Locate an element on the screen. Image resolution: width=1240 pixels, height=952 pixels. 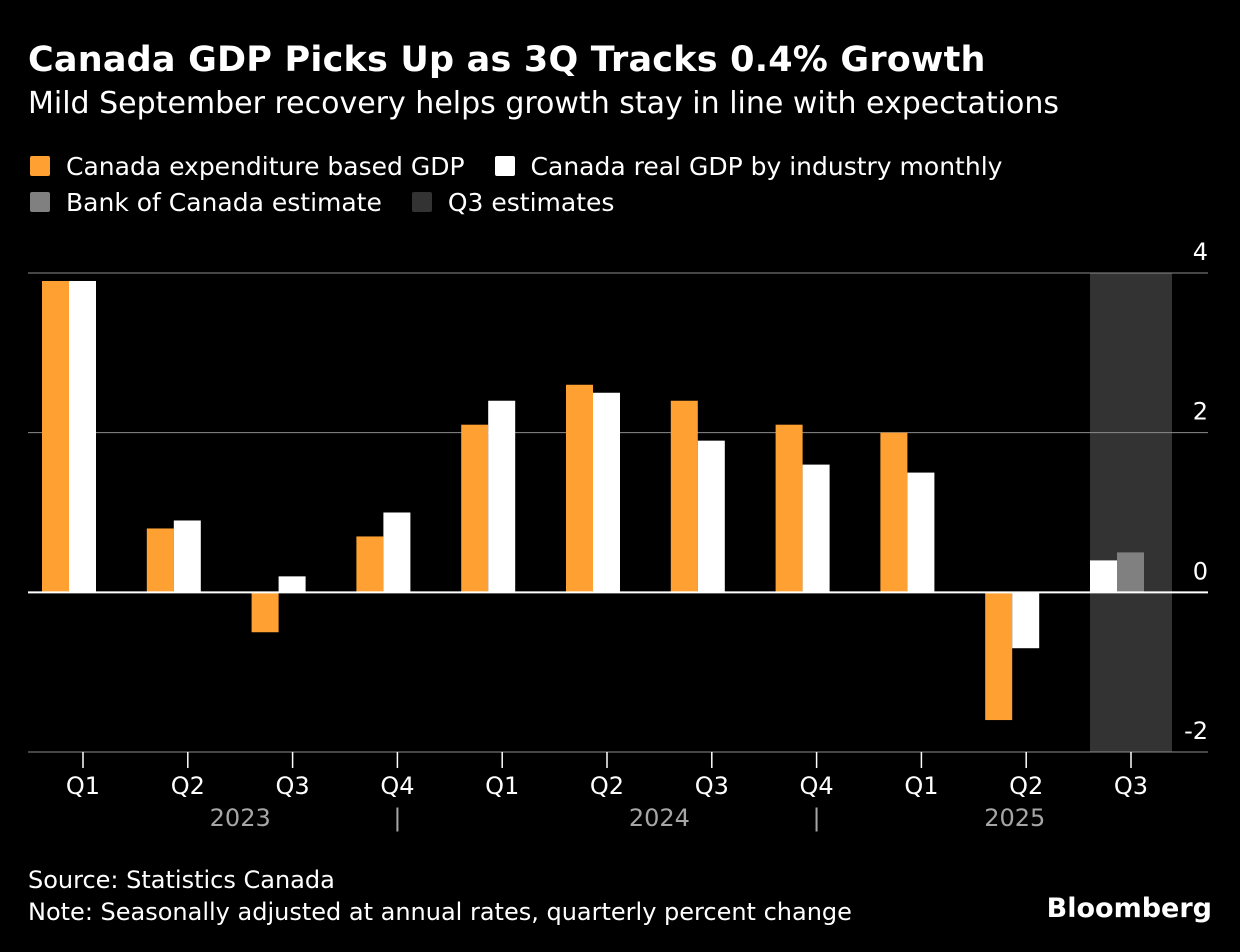
y-tick-label: -2 is located at coordinates (1196, 731).